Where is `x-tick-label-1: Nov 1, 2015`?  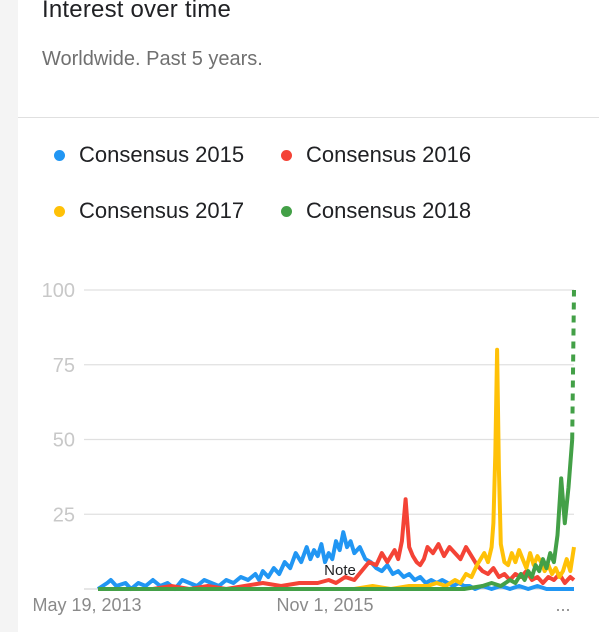
x-tick-label-1: Nov 1, 2015 is located at coordinates (324, 605).